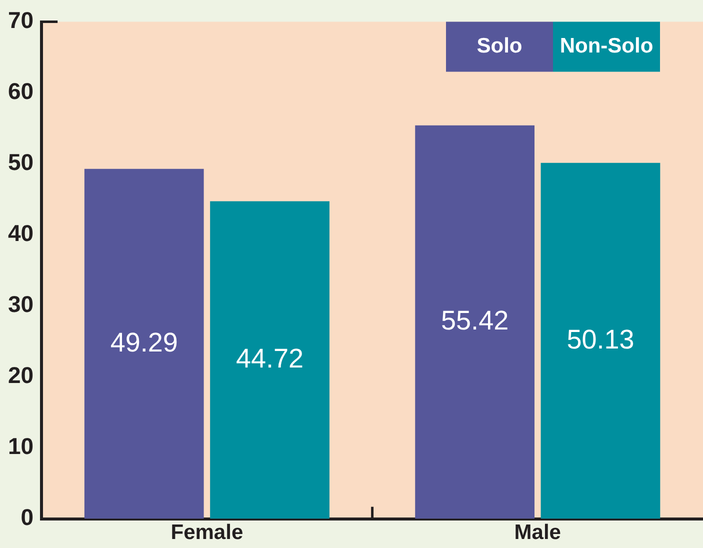 The height and width of the screenshot is (548, 703). Describe the element at coordinates (499, 46) in the screenshot. I see `text: Solo` at that location.